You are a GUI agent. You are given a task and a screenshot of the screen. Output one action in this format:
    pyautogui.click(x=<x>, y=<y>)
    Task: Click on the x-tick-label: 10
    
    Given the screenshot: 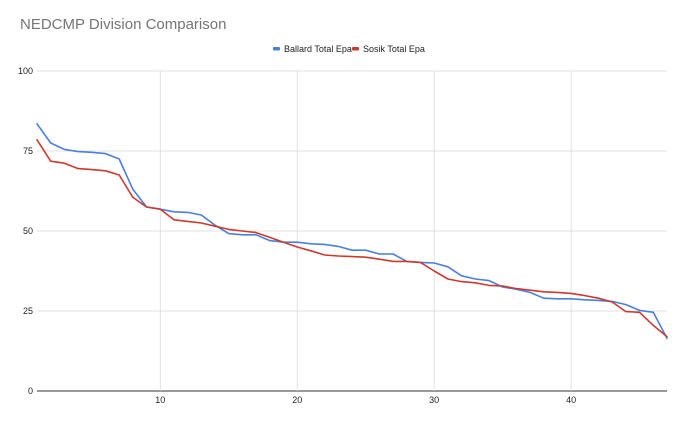 What is the action you would take?
    pyautogui.click(x=160, y=400)
    